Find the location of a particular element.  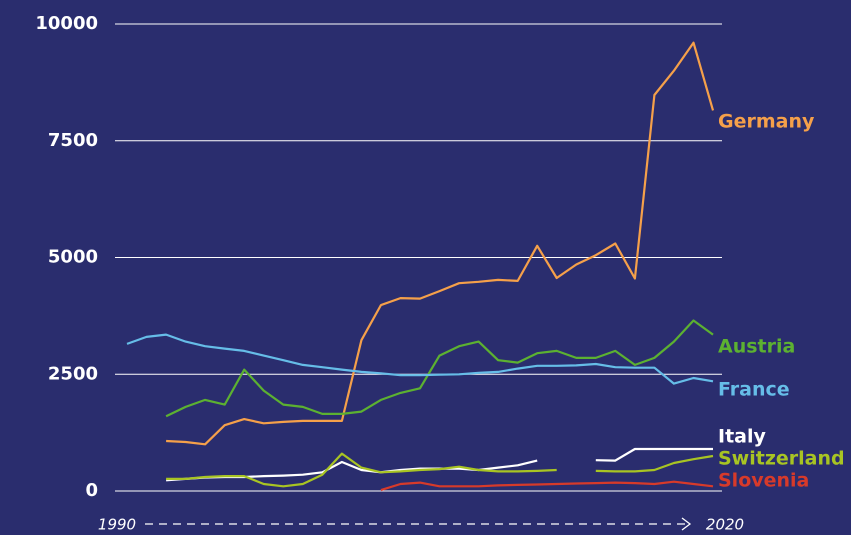

y-tick-label: 2500 is located at coordinates (73, 373).